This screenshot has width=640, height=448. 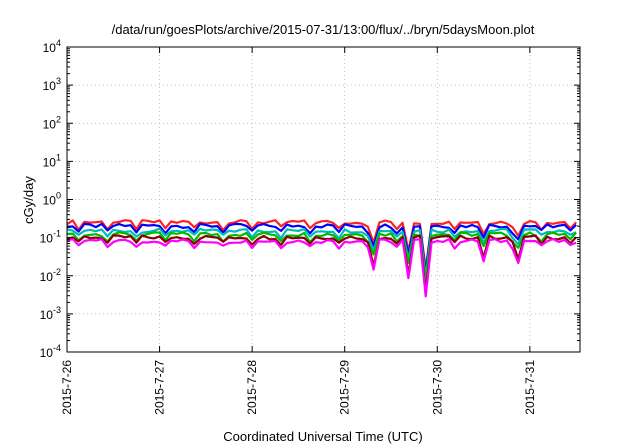 What do you see at coordinates (52, 84) in the screenshot?
I see `y-tick-label: 10³` at bounding box center [52, 84].